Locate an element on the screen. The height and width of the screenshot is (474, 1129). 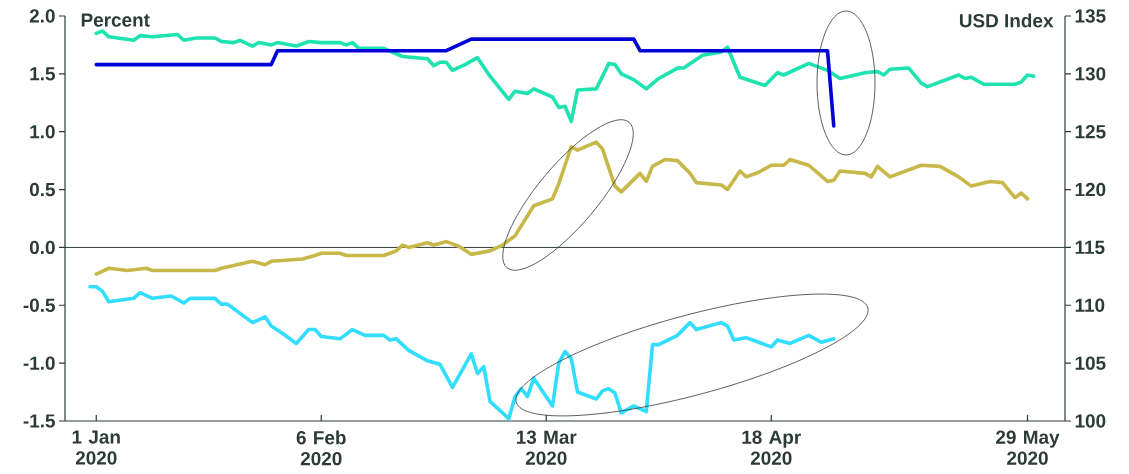
y2-tick-label: 125 is located at coordinates (1090, 132).